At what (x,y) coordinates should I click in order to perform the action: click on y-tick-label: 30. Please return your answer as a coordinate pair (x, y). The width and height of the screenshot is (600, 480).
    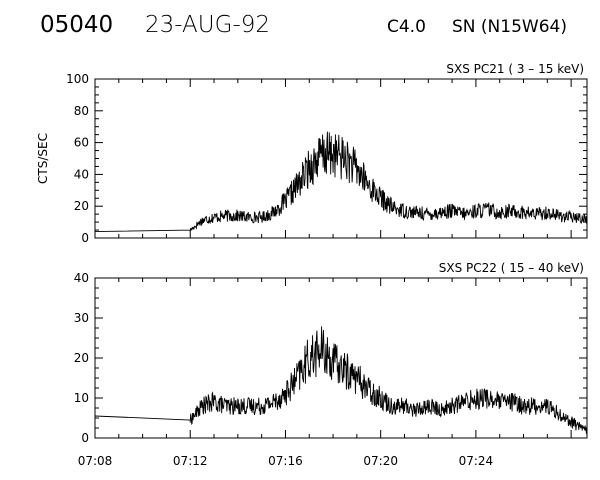
    Looking at the image, I should click on (81, 318).